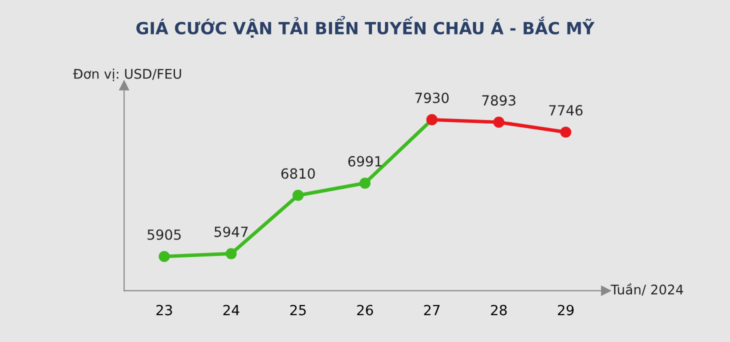 Image resolution: width=730 pixels, height=342 pixels. What do you see at coordinates (164, 310) in the screenshot?
I see `x-tick-label: 23` at bounding box center [164, 310].